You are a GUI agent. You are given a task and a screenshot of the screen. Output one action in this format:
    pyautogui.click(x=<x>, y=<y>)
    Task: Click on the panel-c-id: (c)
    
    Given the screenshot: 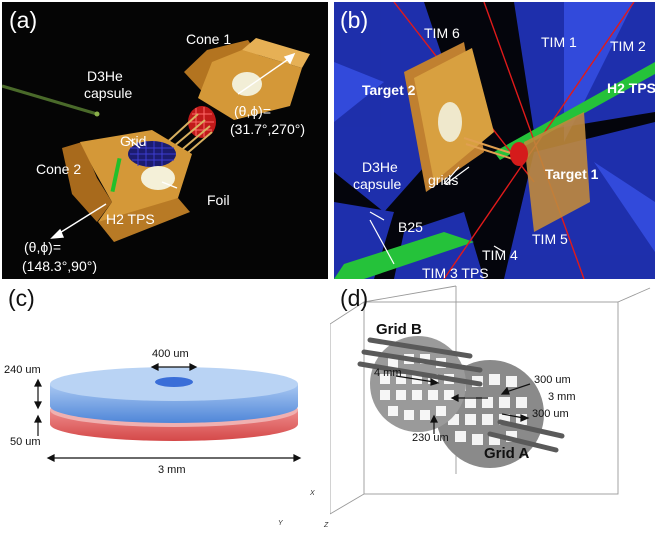 What is the action you would take?
    pyautogui.click(x=21, y=298)
    